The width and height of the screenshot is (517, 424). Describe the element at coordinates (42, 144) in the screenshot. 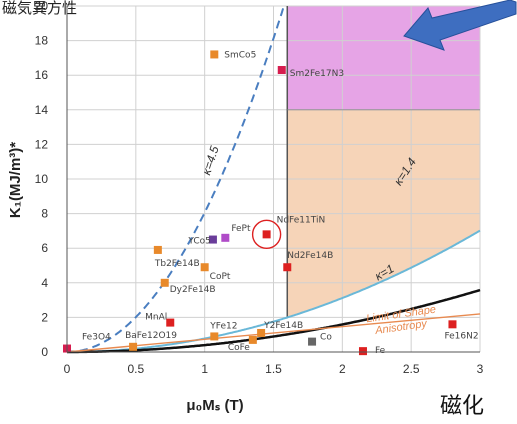

I see `y-tick-label: 12` at that location.